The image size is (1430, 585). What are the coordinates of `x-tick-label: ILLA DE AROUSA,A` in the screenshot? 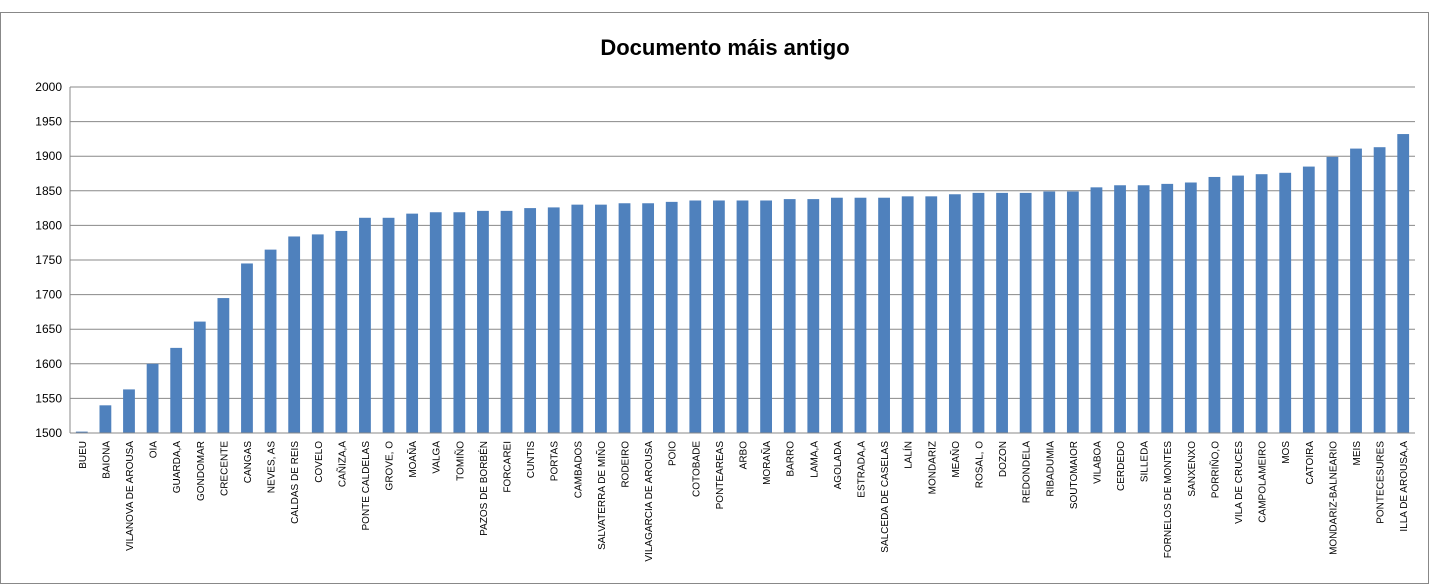 It's located at (1404, 486).